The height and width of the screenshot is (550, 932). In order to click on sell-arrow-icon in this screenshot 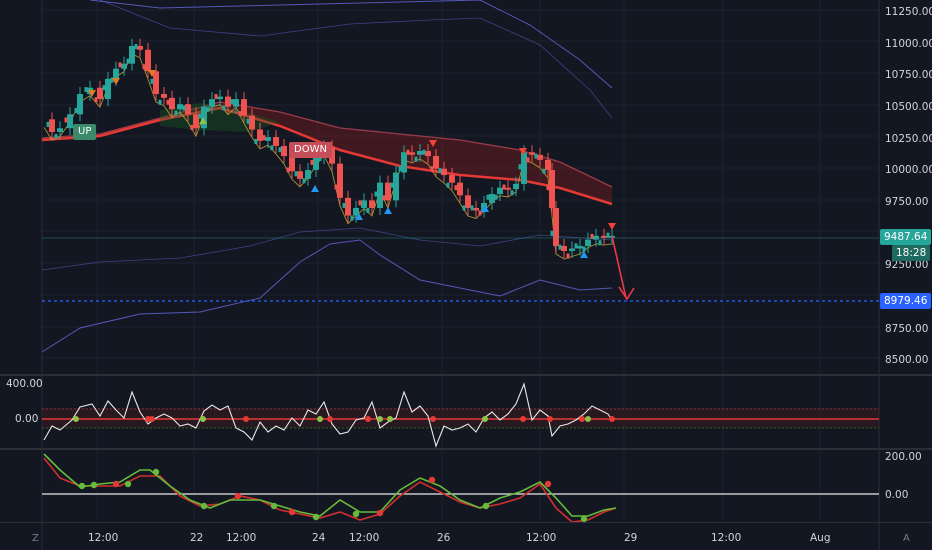, I will do `click(523, 151)`.